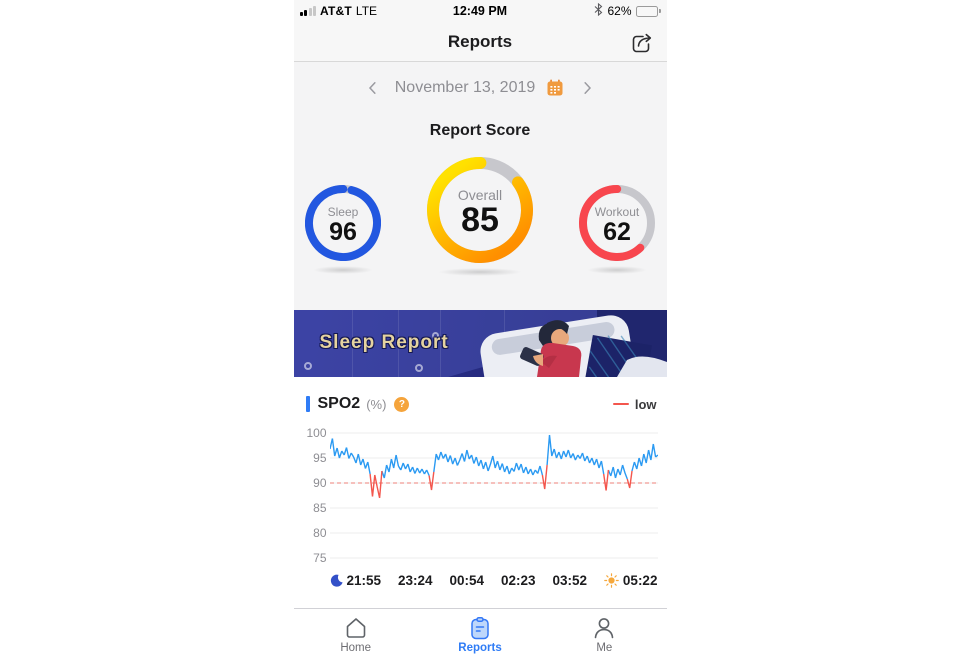  I want to click on x-tick: 03:52, so click(569, 580).